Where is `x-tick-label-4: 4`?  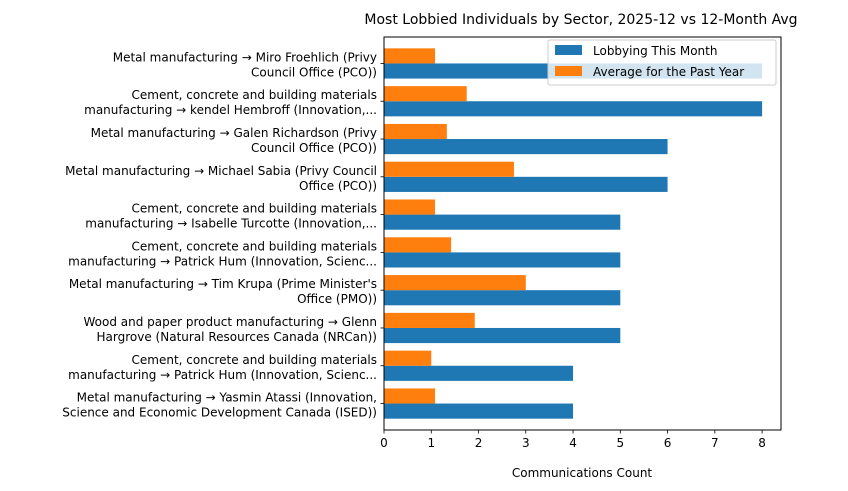 x-tick-label-4: 4 is located at coordinates (573, 443).